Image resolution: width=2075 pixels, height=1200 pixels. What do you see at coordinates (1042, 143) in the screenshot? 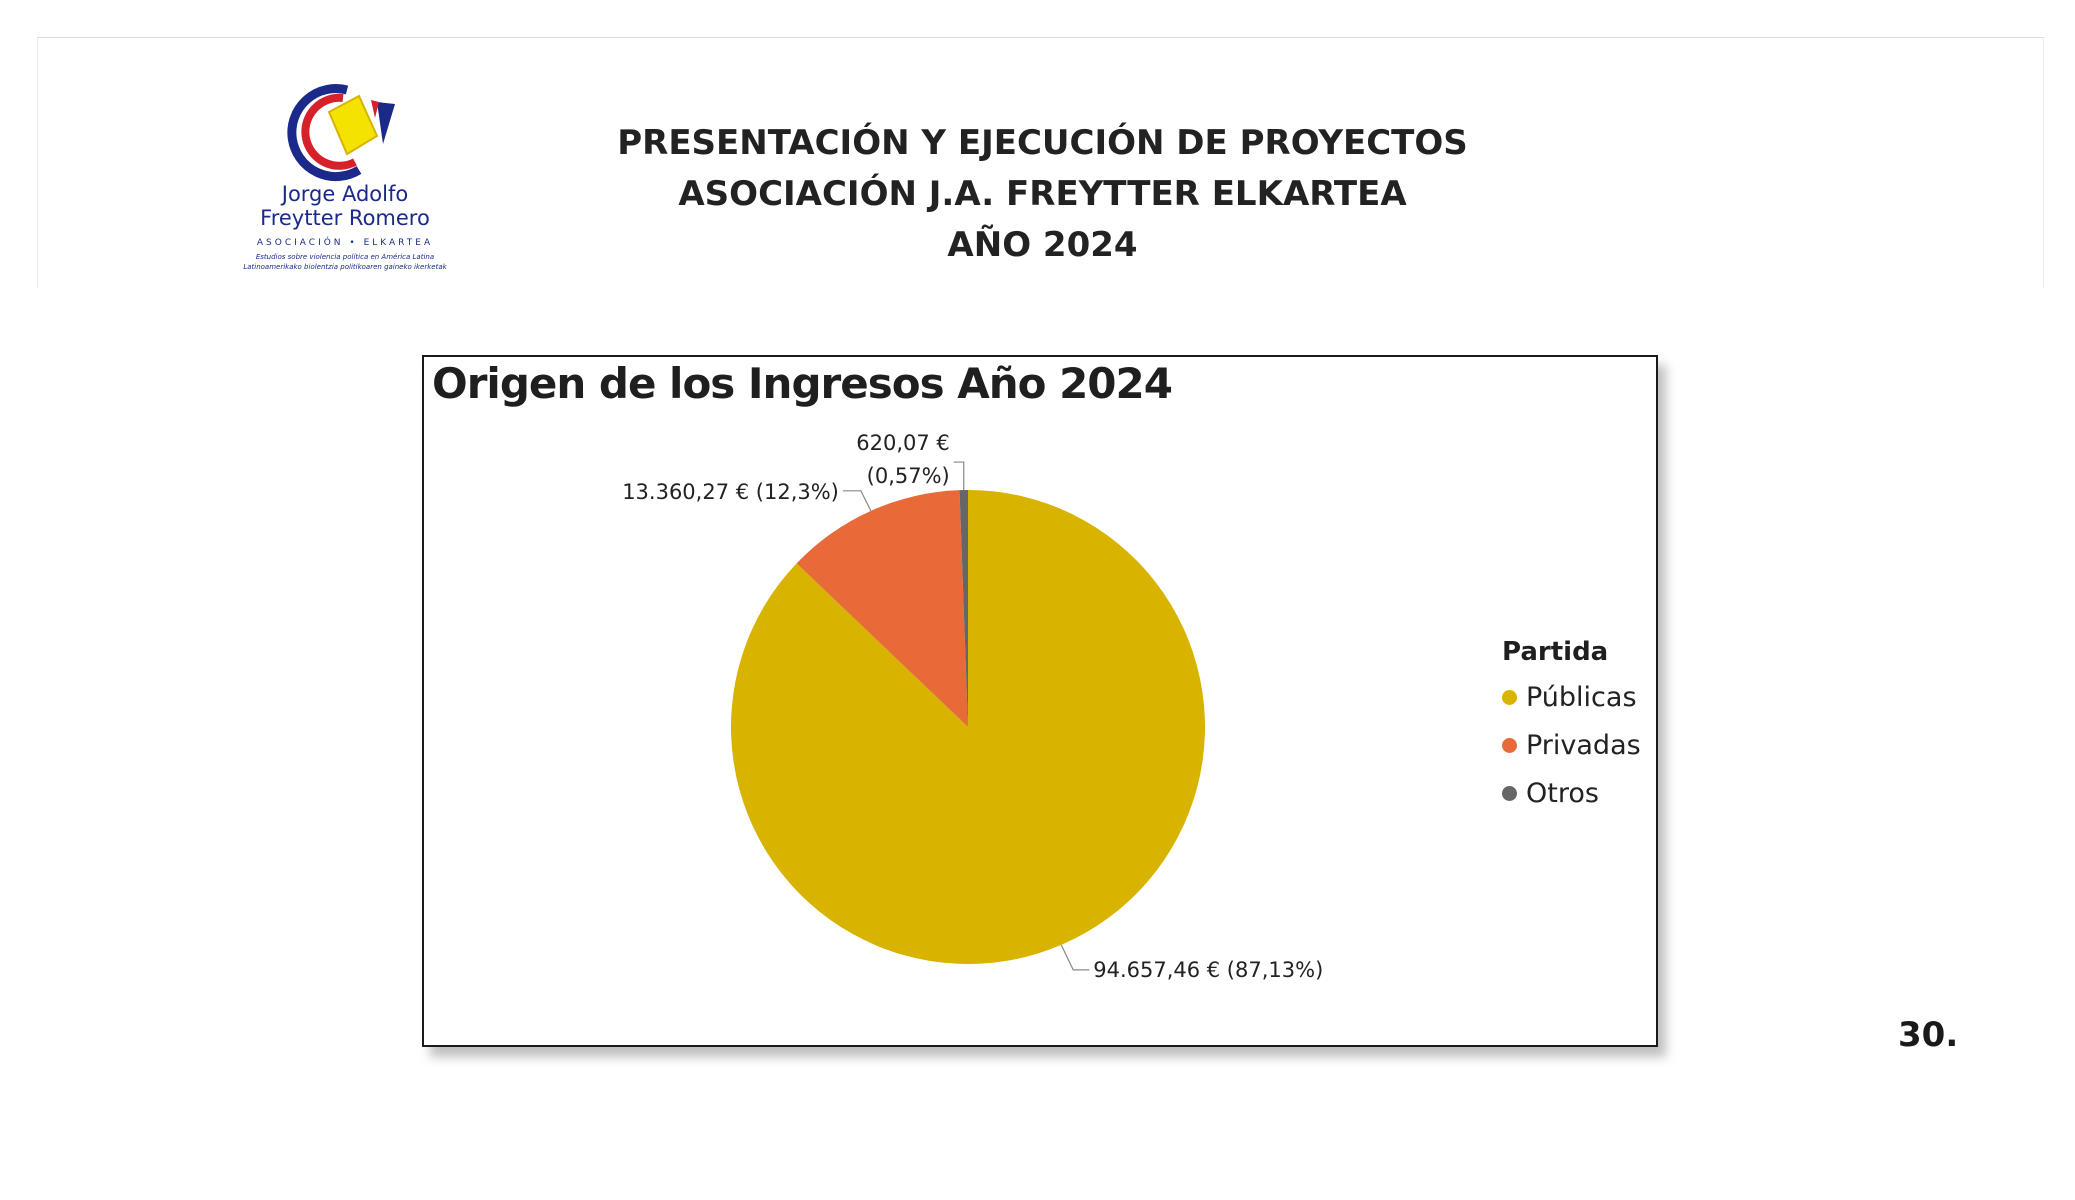
I see `header-line1: PRESENTACIÓN Y EJECUCIÓN DE PROYECTOS` at bounding box center [1042, 143].